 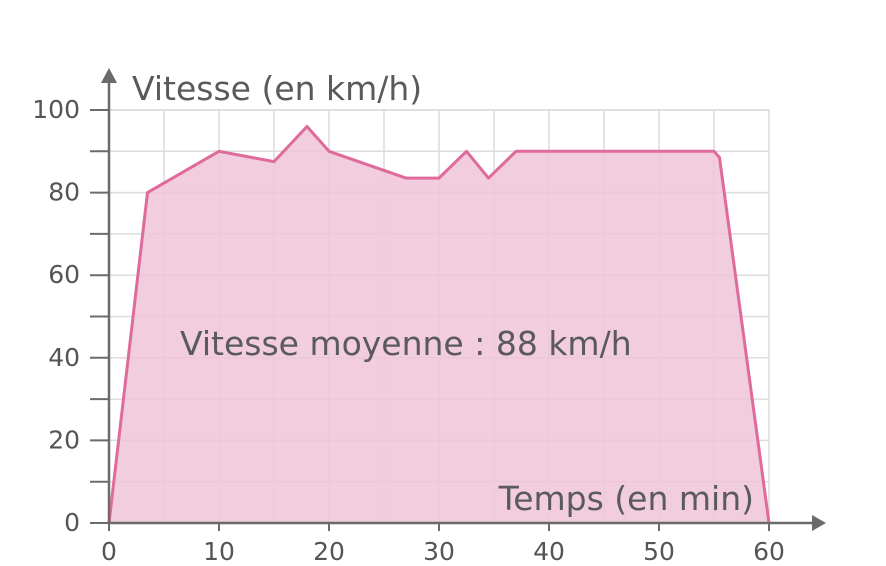 What do you see at coordinates (659, 551) in the screenshot?
I see `x-tick-label: 50` at bounding box center [659, 551].